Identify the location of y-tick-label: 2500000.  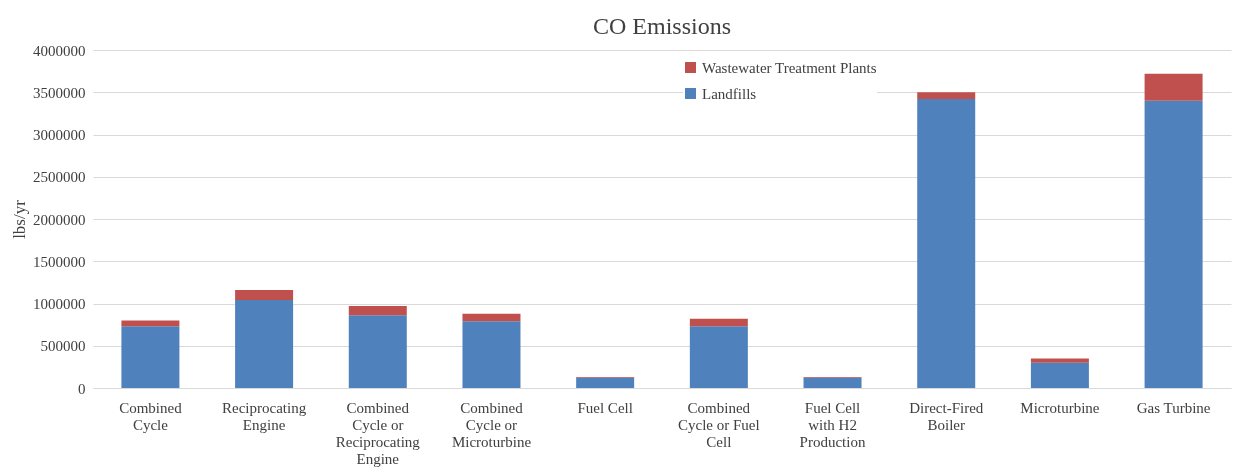
(59, 177).